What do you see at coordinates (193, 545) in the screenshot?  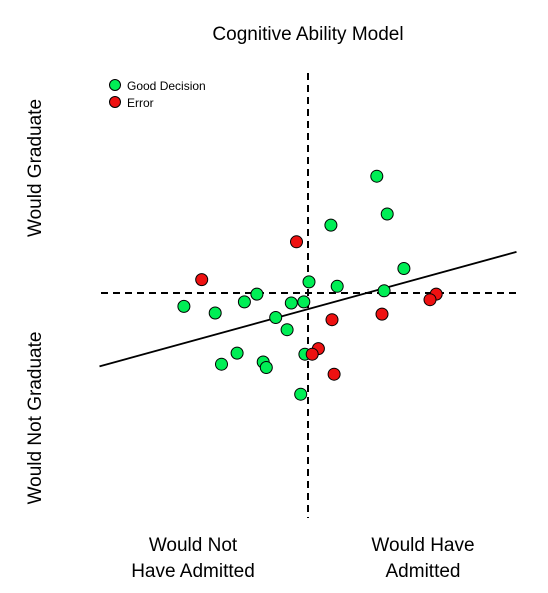 I see `x-label-would-not-line1: Would Not` at bounding box center [193, 545].